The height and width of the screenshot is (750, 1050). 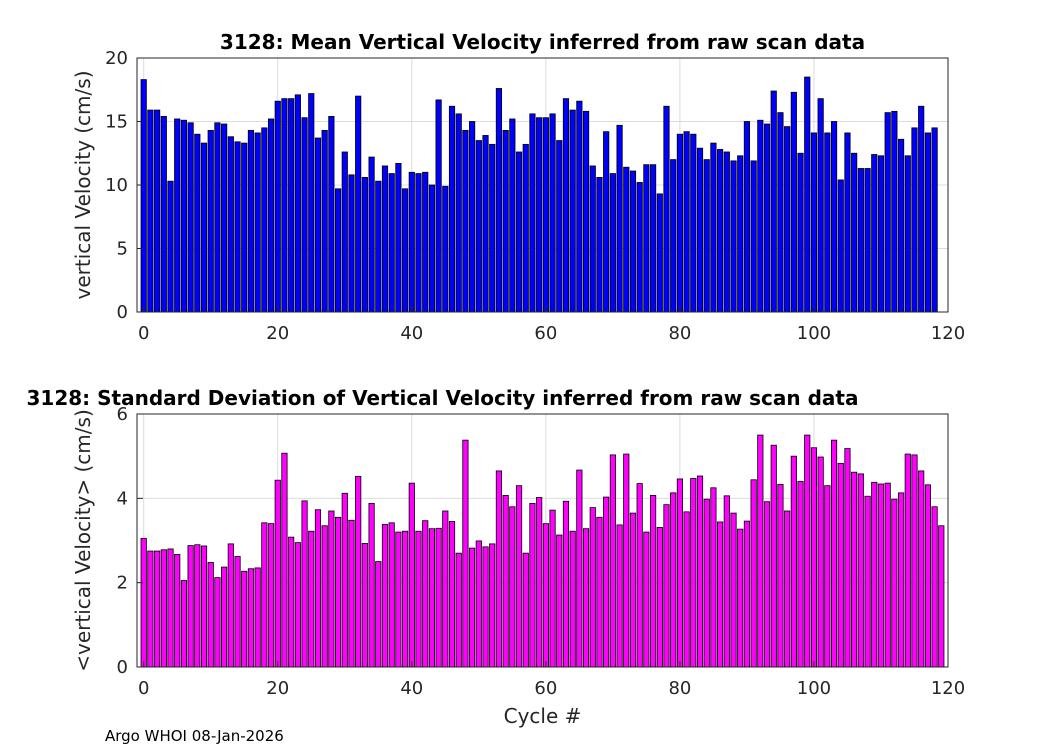 I want to click on x-tick-label: 100, so click(x=814, y=333).